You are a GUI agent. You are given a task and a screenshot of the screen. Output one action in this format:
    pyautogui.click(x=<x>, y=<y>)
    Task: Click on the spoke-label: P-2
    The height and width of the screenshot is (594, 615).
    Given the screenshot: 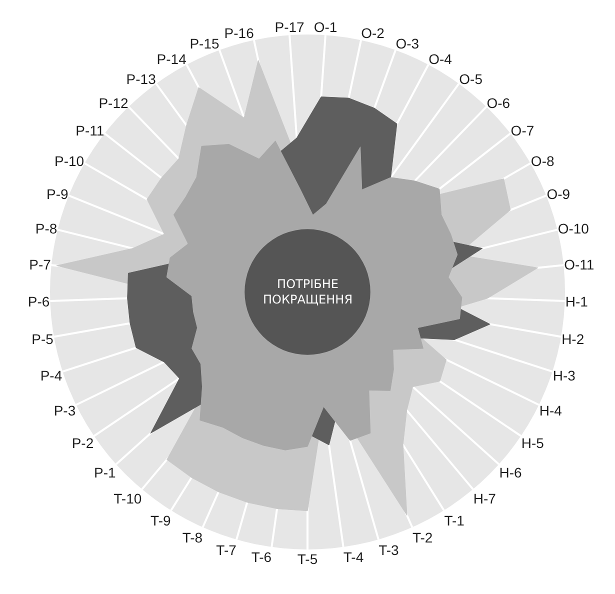 What is the action you would take?
    pyautogui.click(x=83, y=443)
    